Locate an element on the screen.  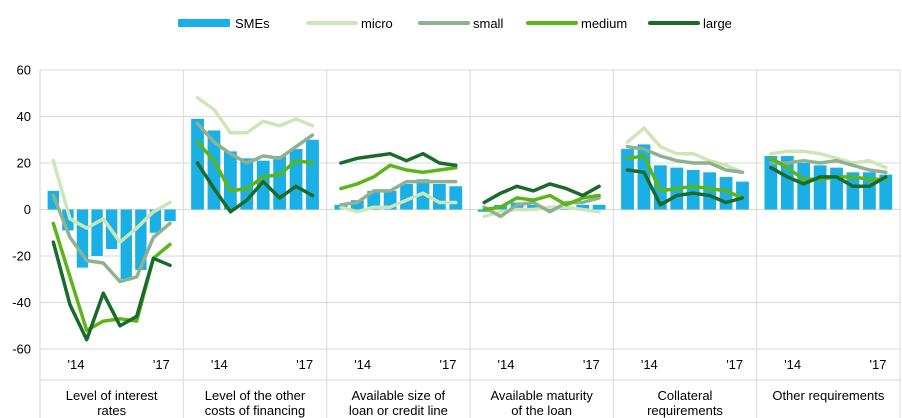
y-tick-label: -40 is located at coordinates (21, 302).